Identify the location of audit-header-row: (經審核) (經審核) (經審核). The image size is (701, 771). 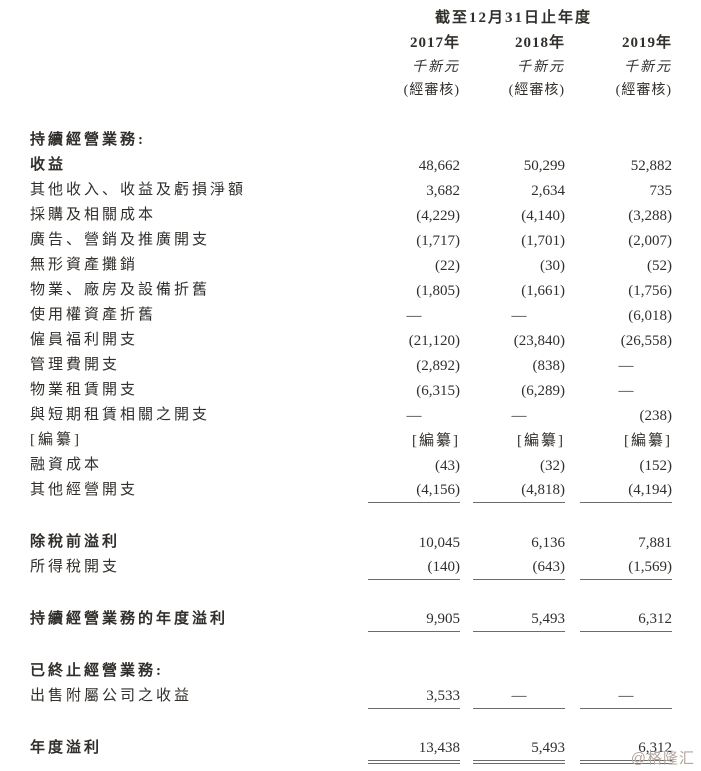
(351, 91).